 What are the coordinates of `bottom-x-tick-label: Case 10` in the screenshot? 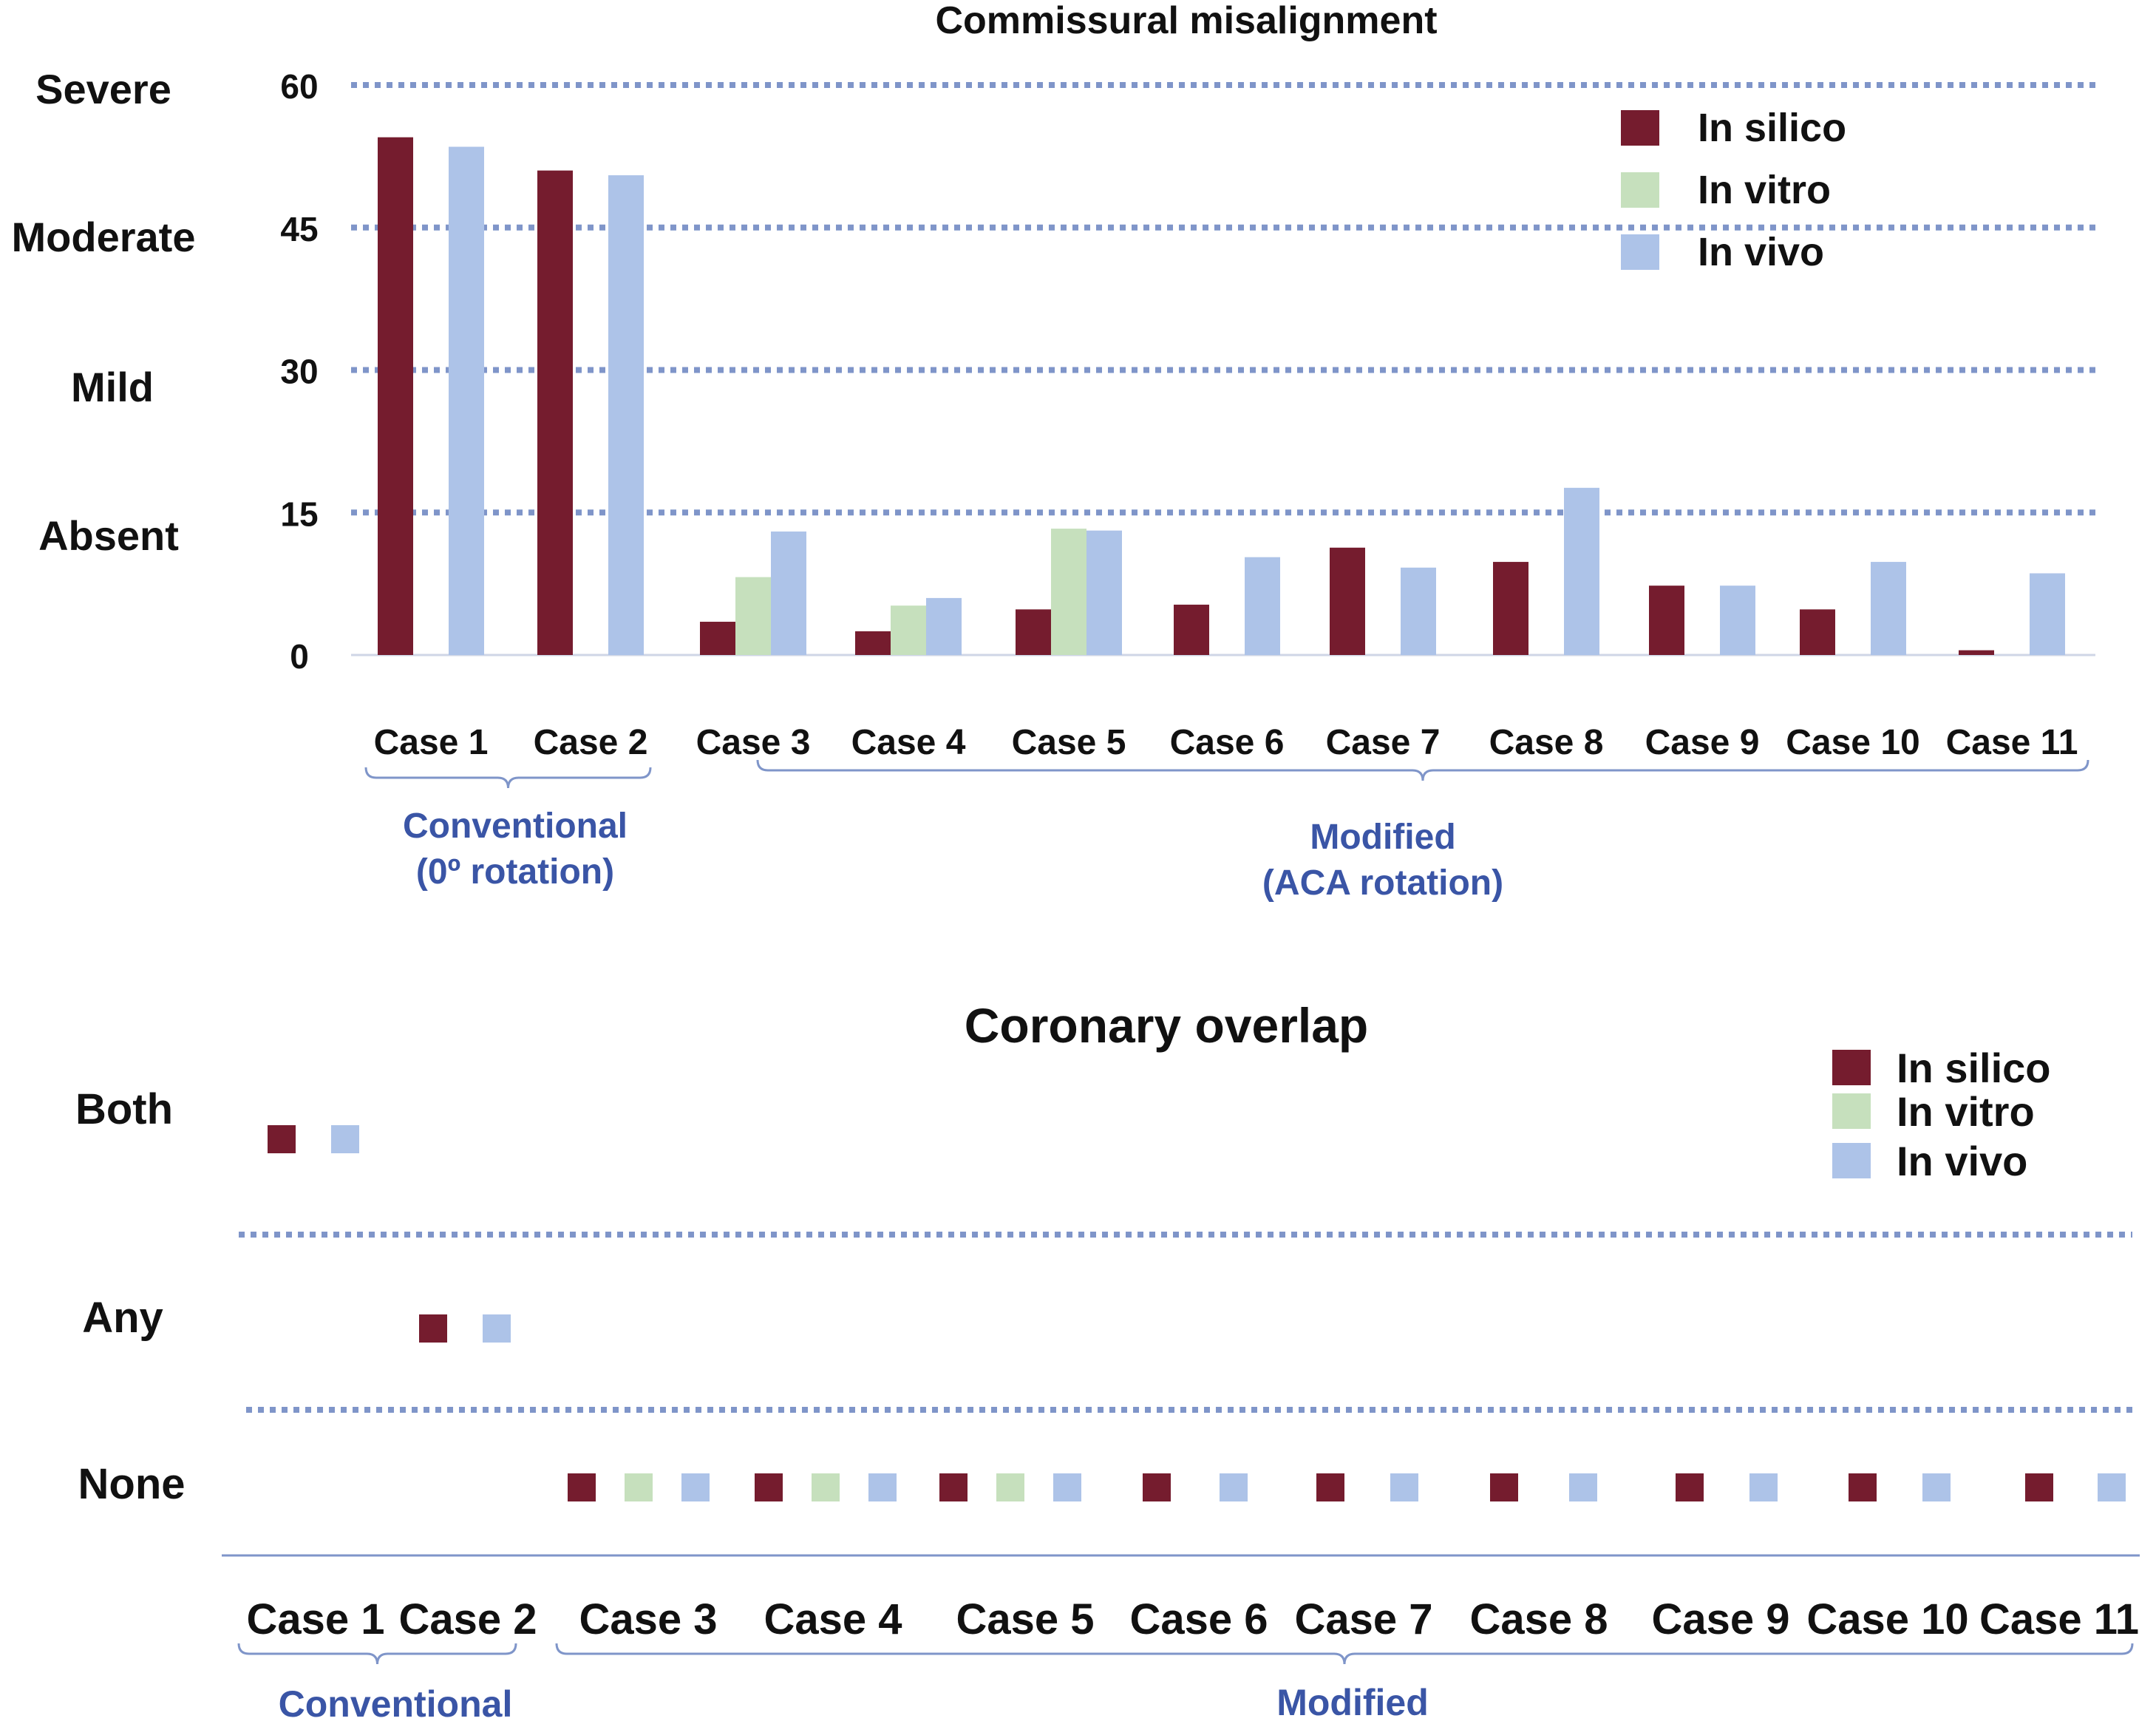 It's located at (1887, 1619).